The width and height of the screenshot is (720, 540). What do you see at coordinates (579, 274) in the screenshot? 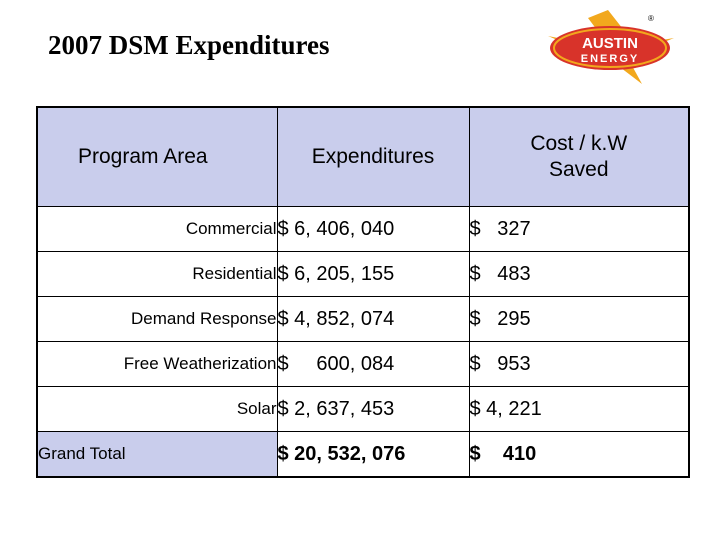
I see `row-cost: $ 483` at bounding box center [579, 274].